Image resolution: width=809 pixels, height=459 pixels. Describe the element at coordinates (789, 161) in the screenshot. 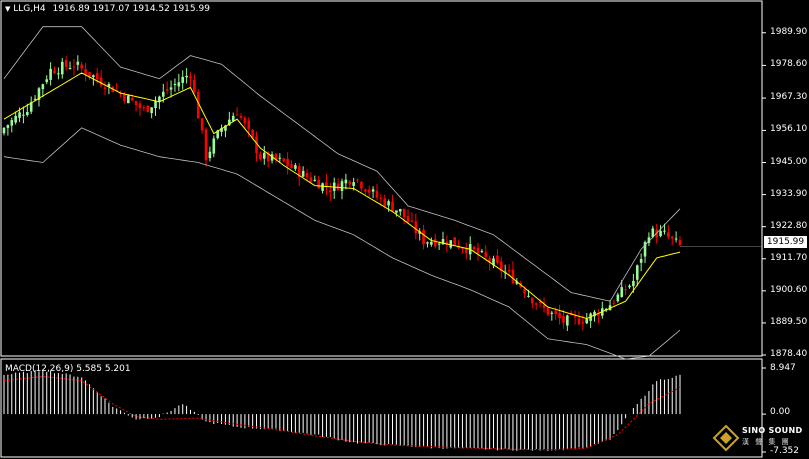

I see `price-tick-label: 1945.00` at that location.